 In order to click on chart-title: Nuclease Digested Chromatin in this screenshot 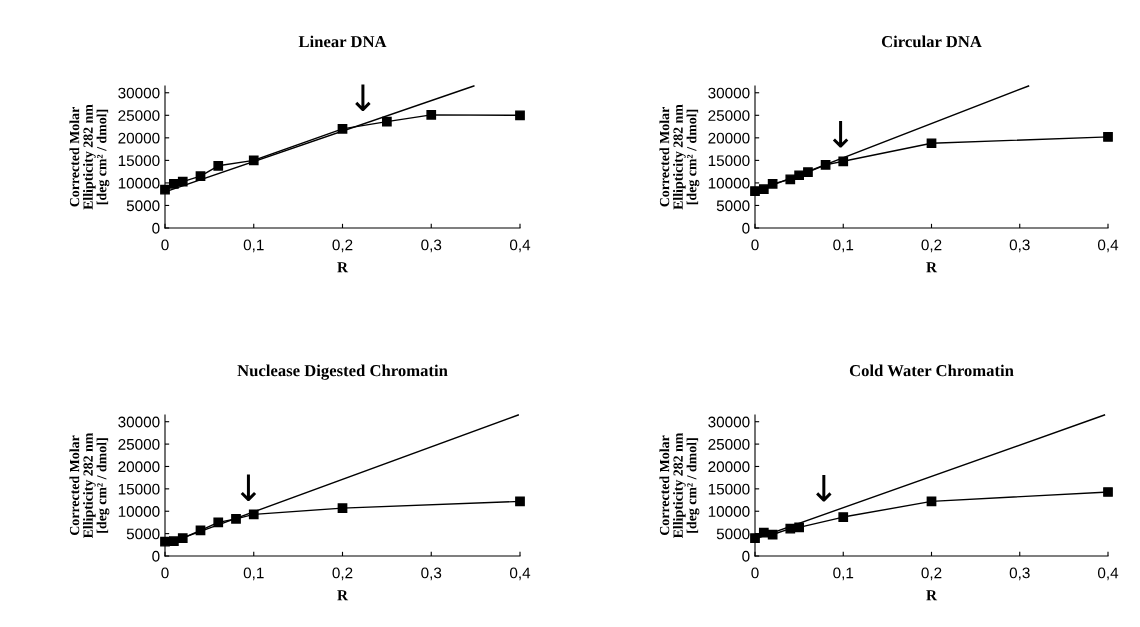, I will do `click(342, 372)`.